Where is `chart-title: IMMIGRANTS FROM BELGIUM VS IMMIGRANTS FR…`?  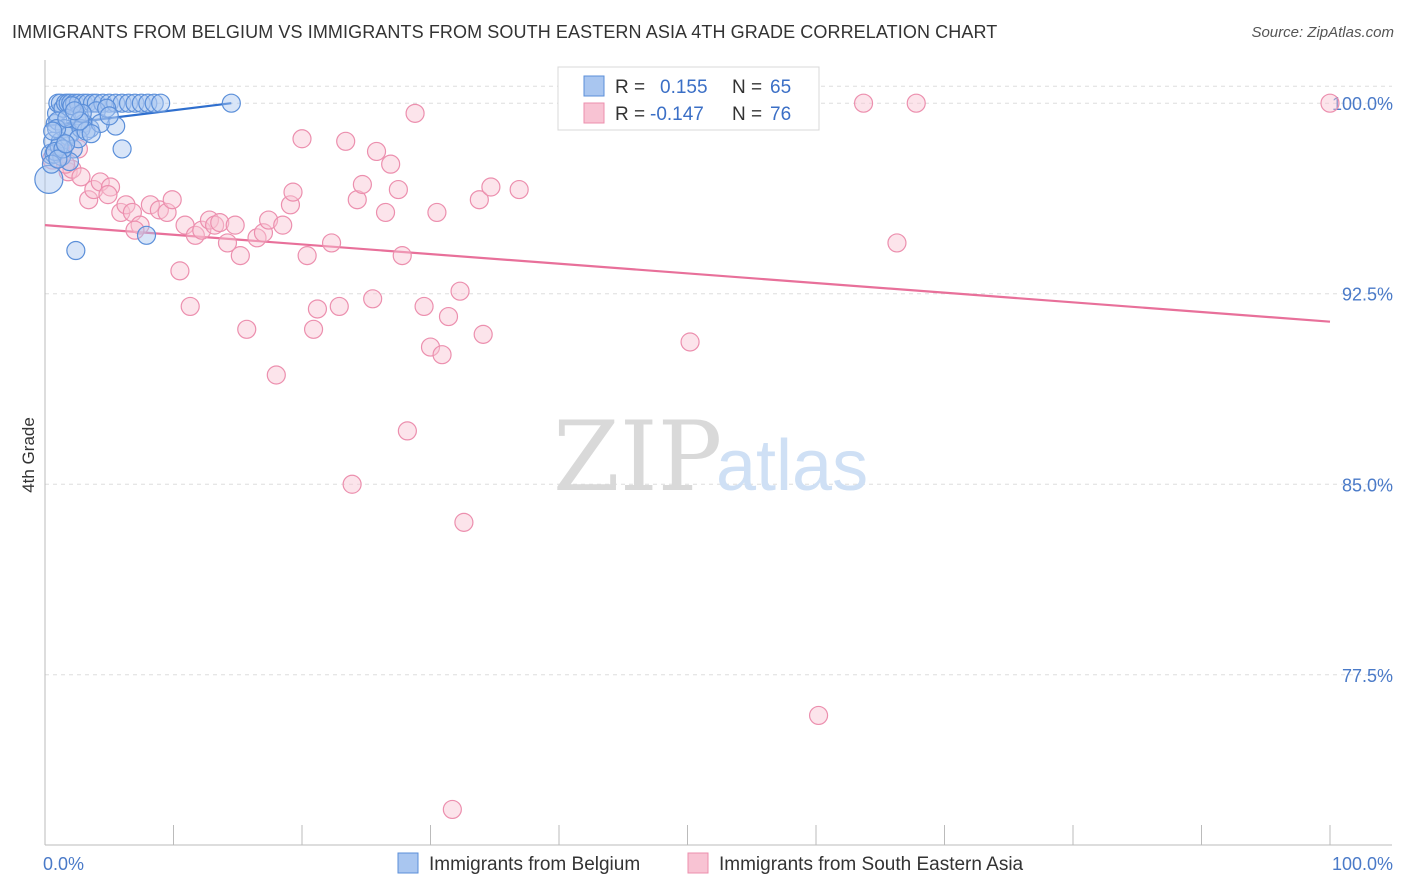 chart-title: IMMIGRANTS FROM BELGIUM VS IMMIGRANTS FR… is located at coordinates (505, 32).